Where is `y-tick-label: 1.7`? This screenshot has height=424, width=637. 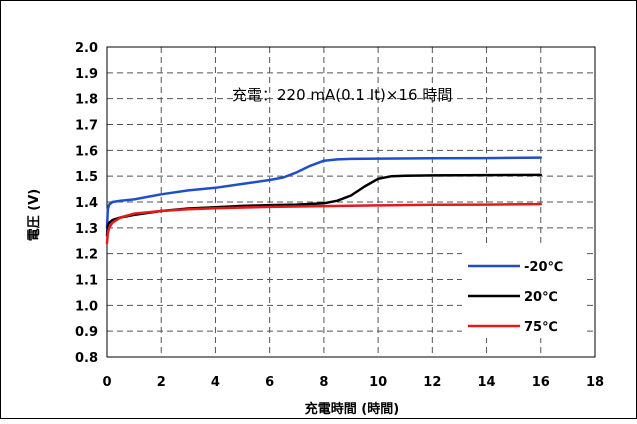
y-tick-label: 1.7 is located at coordinates (86, 126).